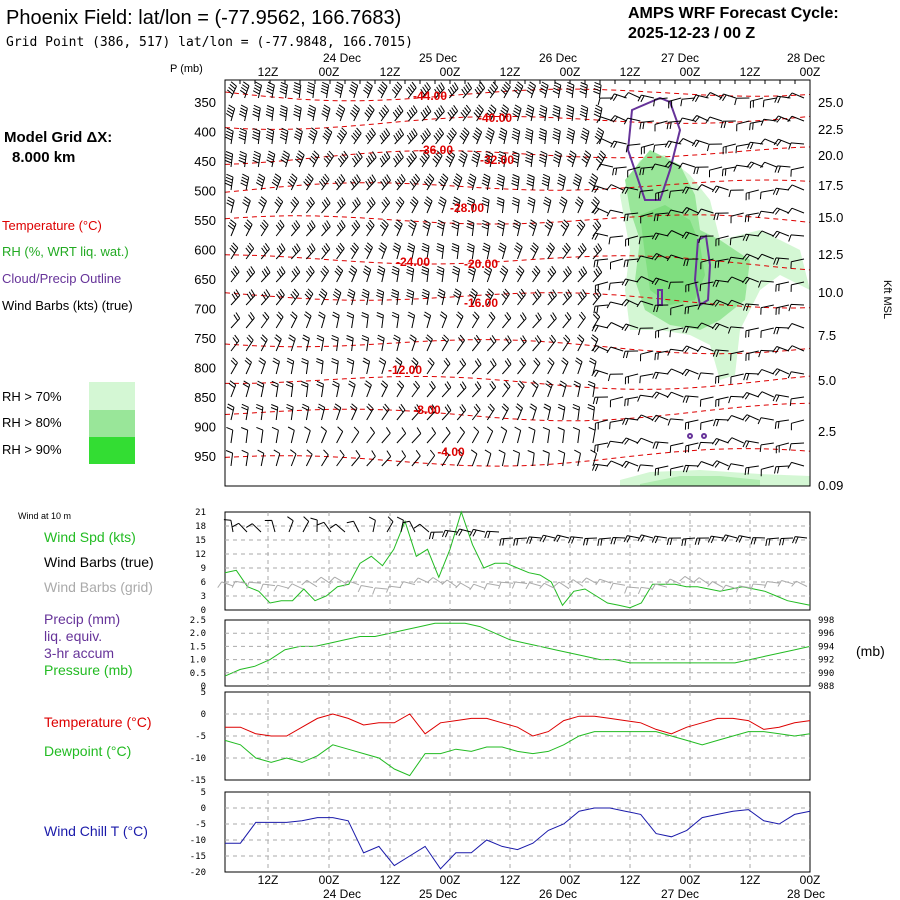 This screenshot has width=900, height=900. What do you see at coordinates (430, 96) in the screenshot?
I see `isotherm-label: -44.00` at bounding box center [430, 96].